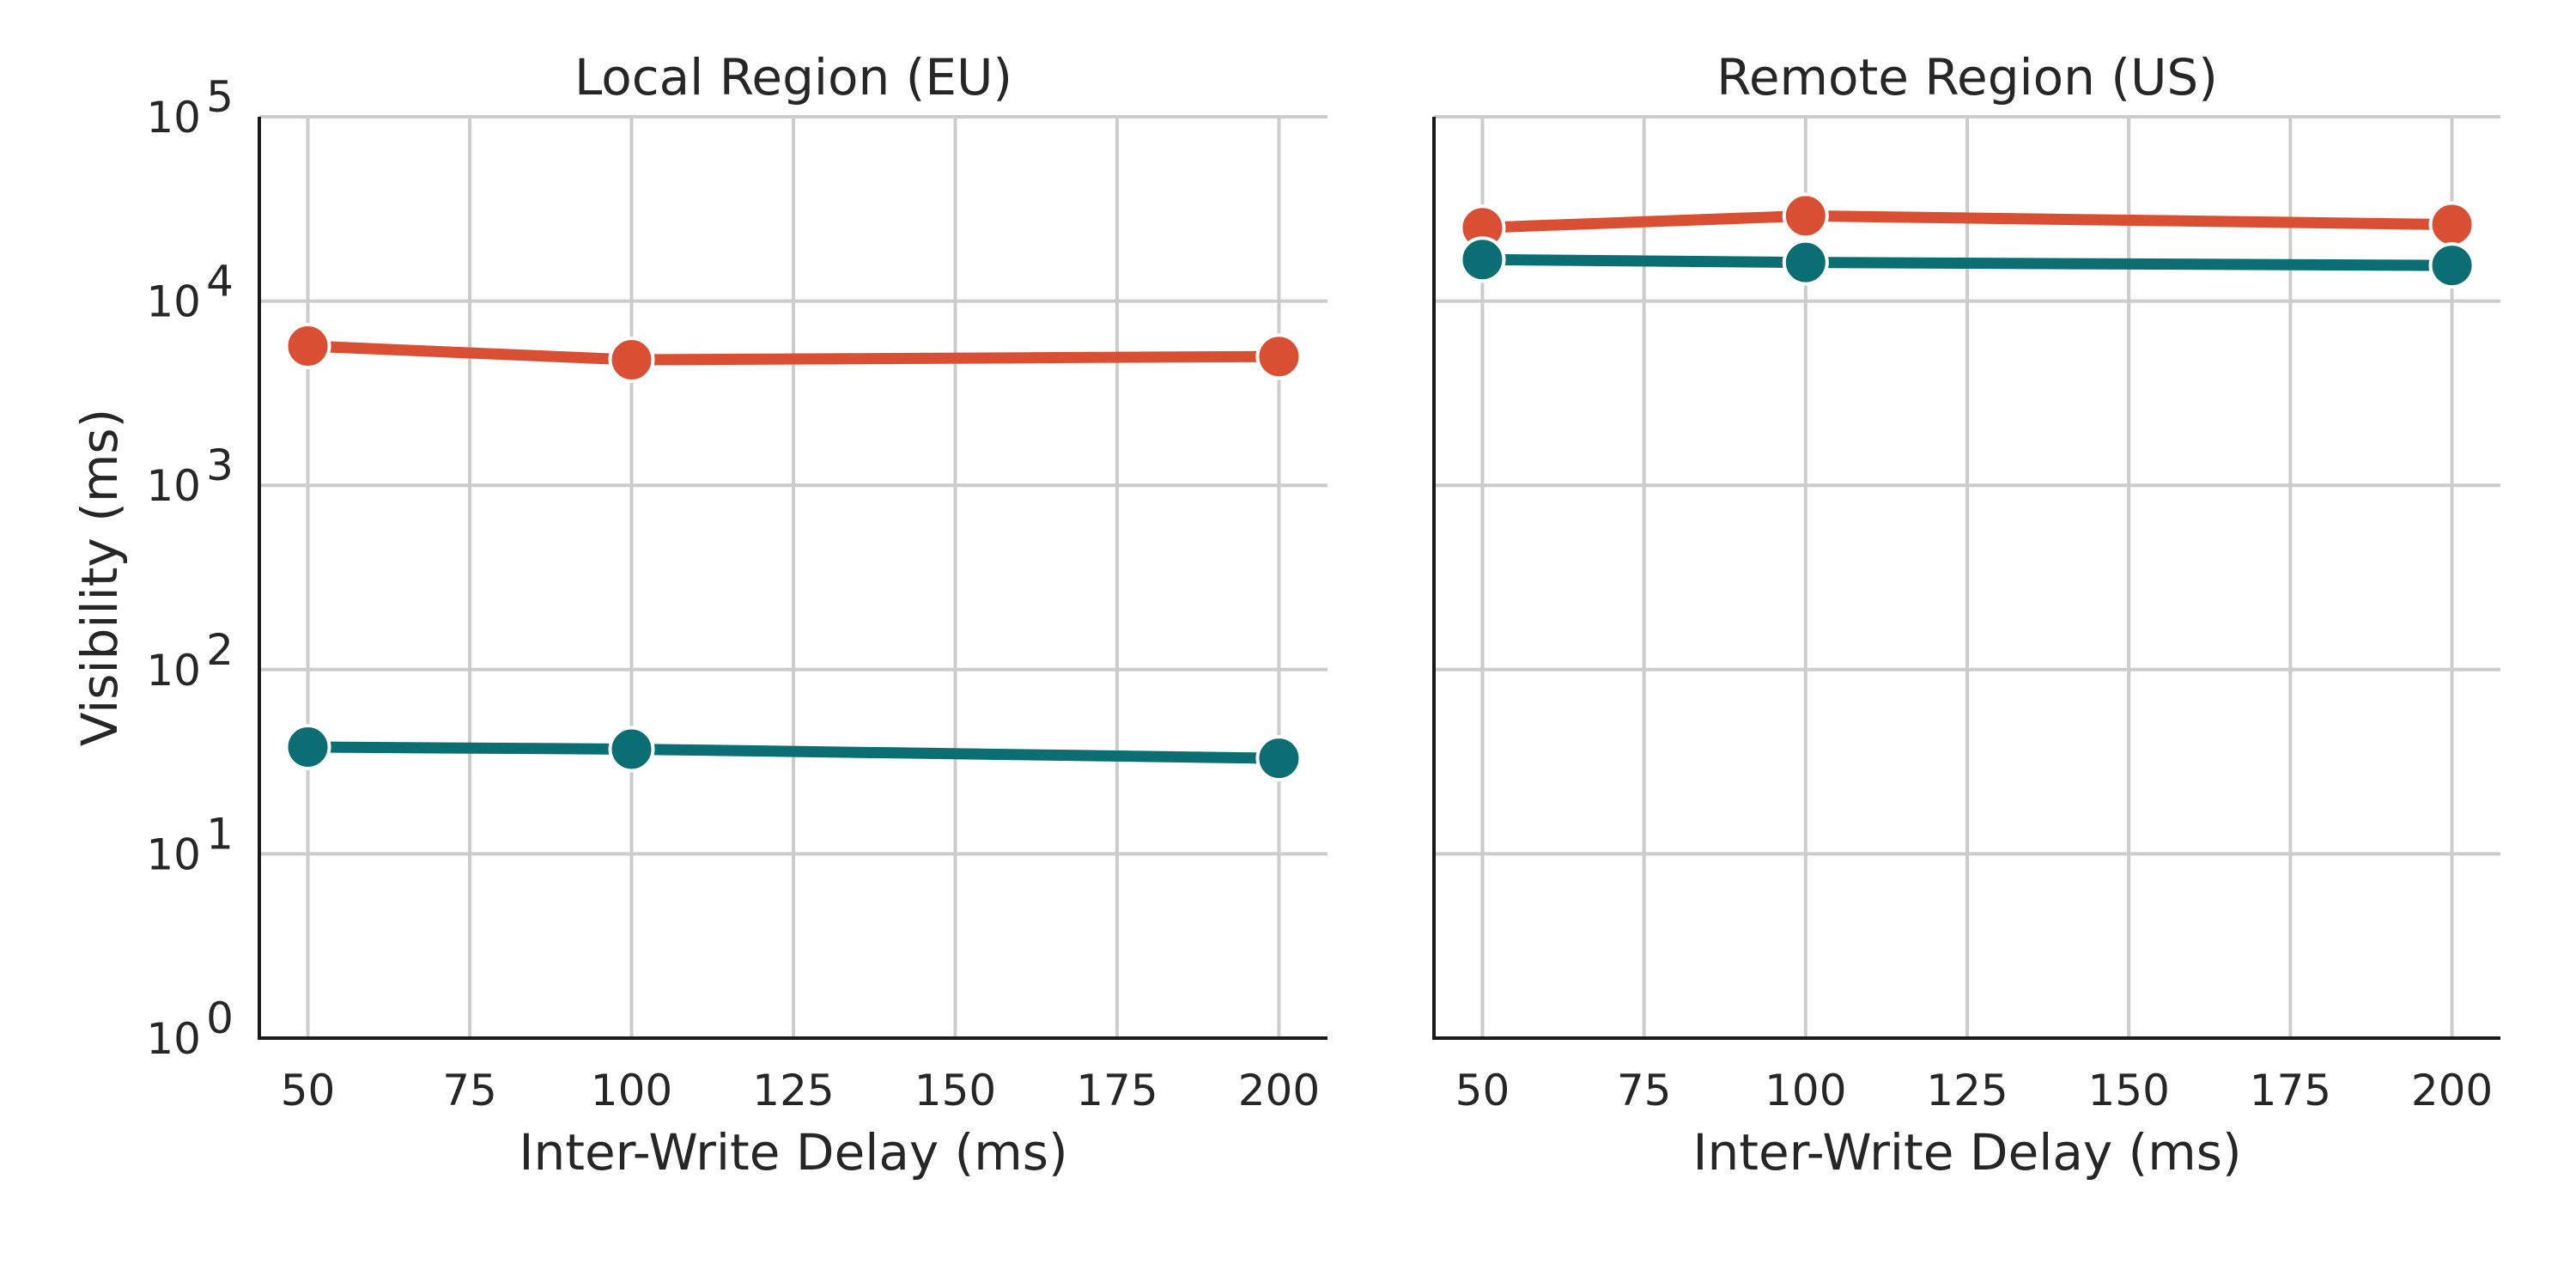 Image resolution: width=2576 pixels, height=1288 pixels. I want to click on y-tick-exponent: 2, so click(220, 650).